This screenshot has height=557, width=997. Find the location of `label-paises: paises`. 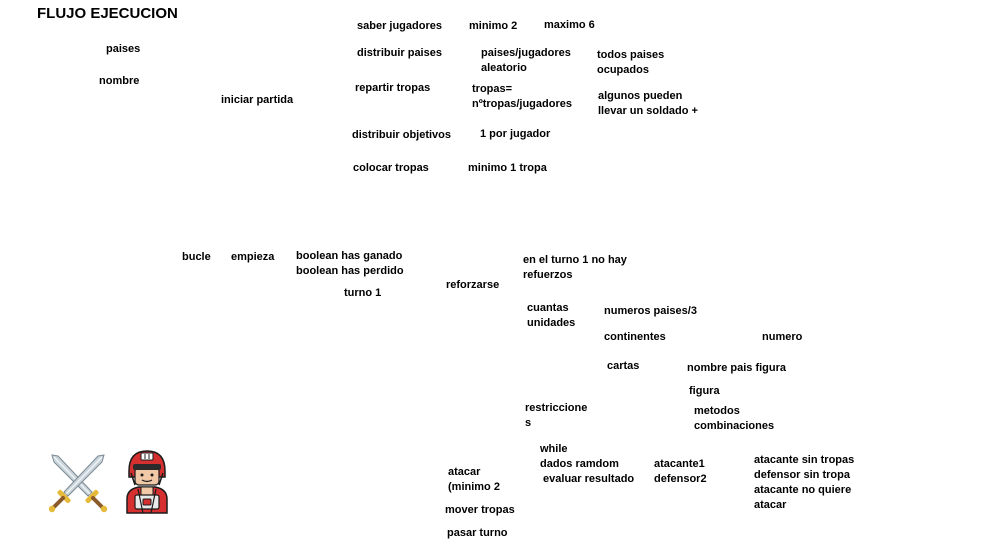

label-paises: paises is located at coordinates (123, 49).